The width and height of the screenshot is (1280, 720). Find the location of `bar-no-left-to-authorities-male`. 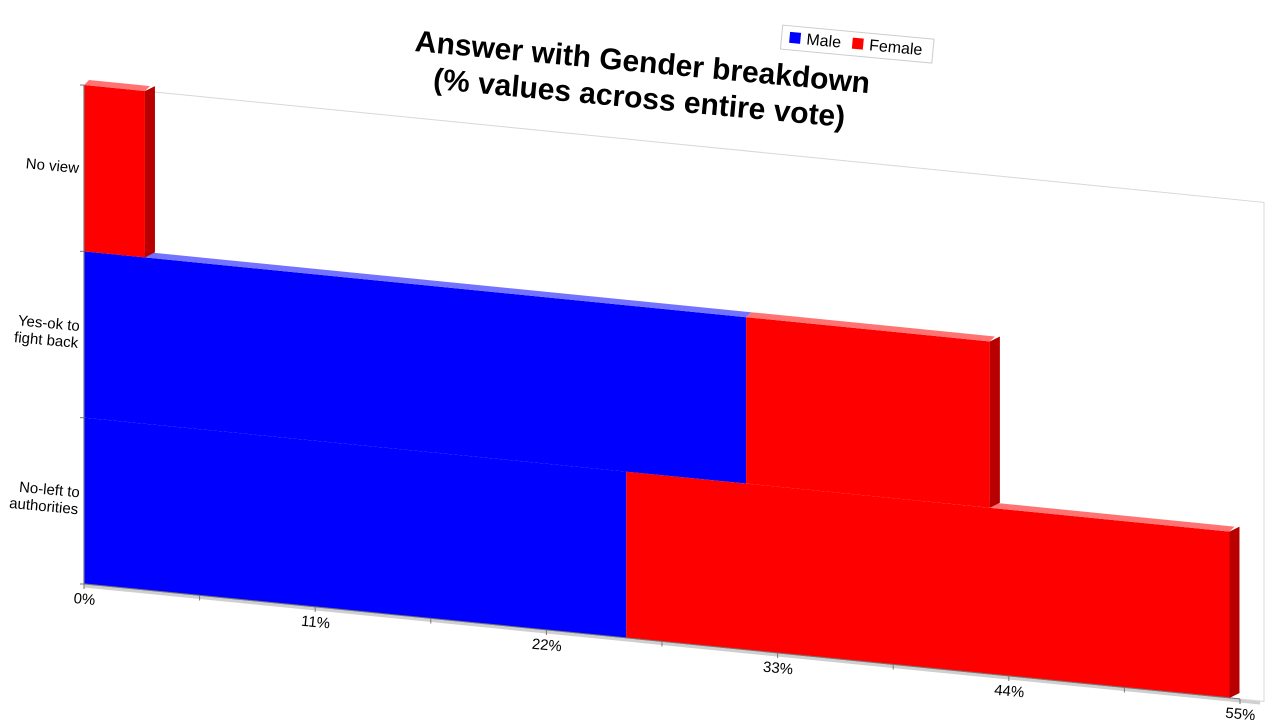

bar-no-left-to-authorities-male is located at coordinates (355, 527).